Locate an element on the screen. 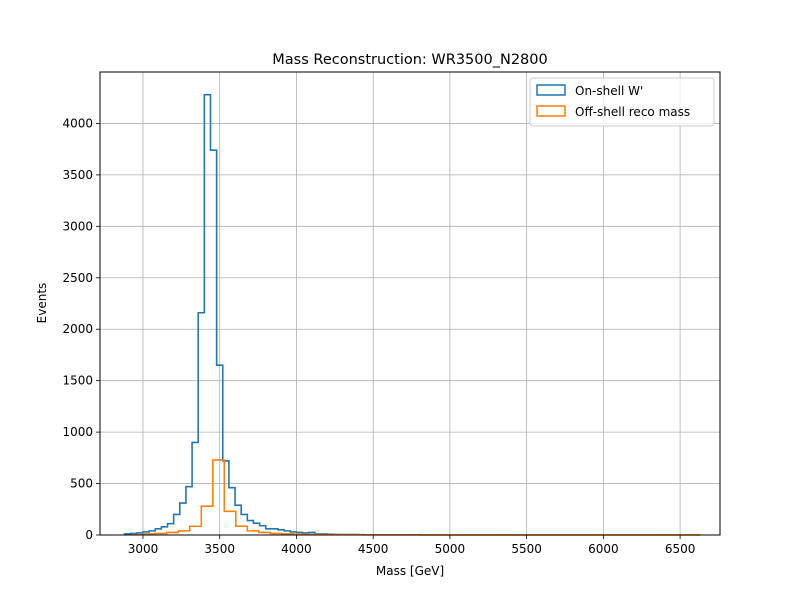 The width and height of the screenshot is (800, 604). x-tick-label: 3500 is located at coordinates (219, 549).